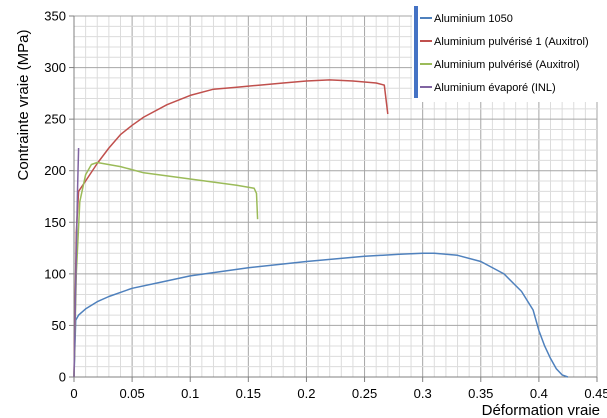 This screenshot has height=418, width=607. Describe the element at coordinates (473, 19) in the screenshot. I see `legend-label: Aluminium 1050` at that location.